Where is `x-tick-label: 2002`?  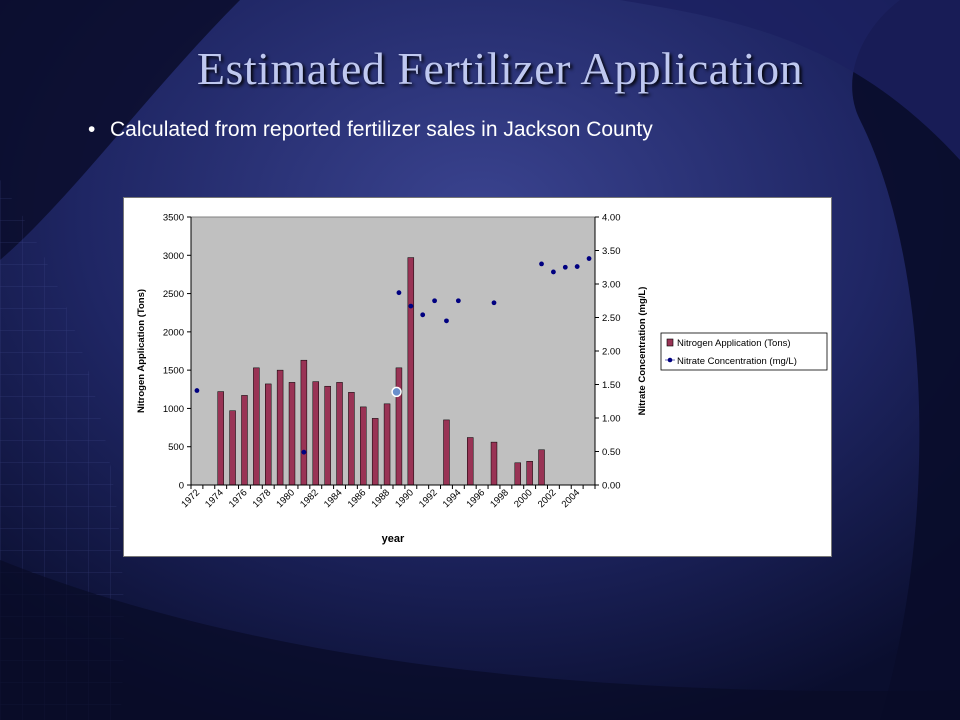
x-tick-label: 2002 is located at coordinates (547, 498).